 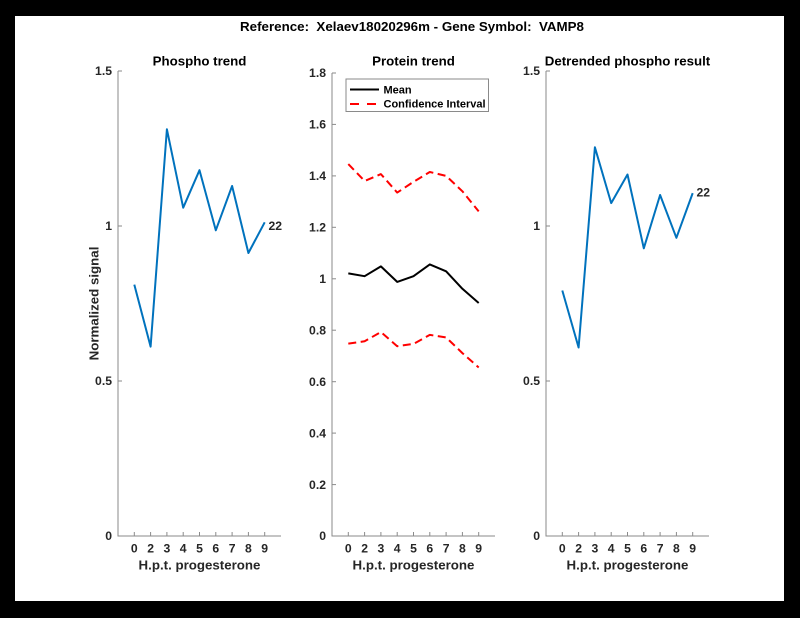 I want to click on svg-text: Phospho trend, so click(x=200, y=60).